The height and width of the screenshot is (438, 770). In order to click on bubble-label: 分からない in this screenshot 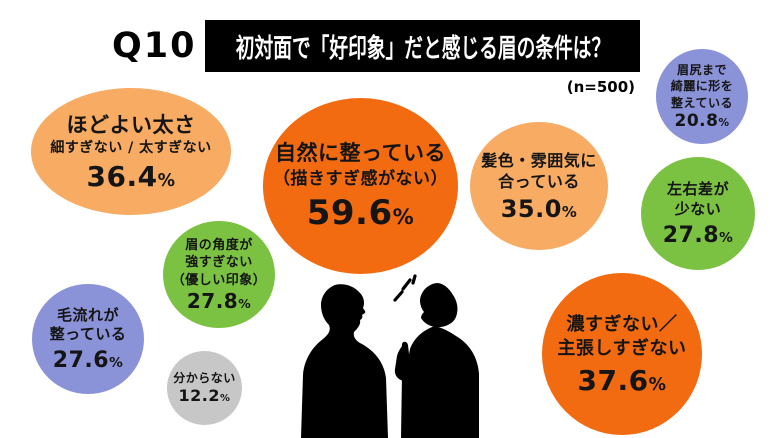, I will do `click(204, 378)`.